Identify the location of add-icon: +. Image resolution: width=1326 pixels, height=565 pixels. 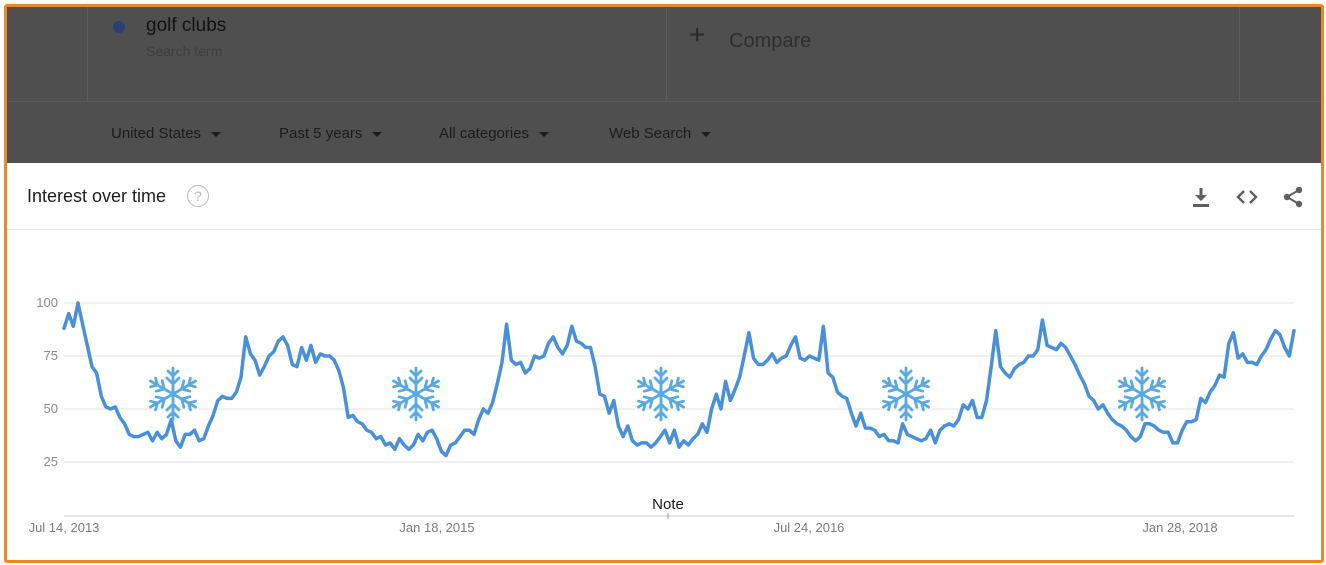
(697, 34).